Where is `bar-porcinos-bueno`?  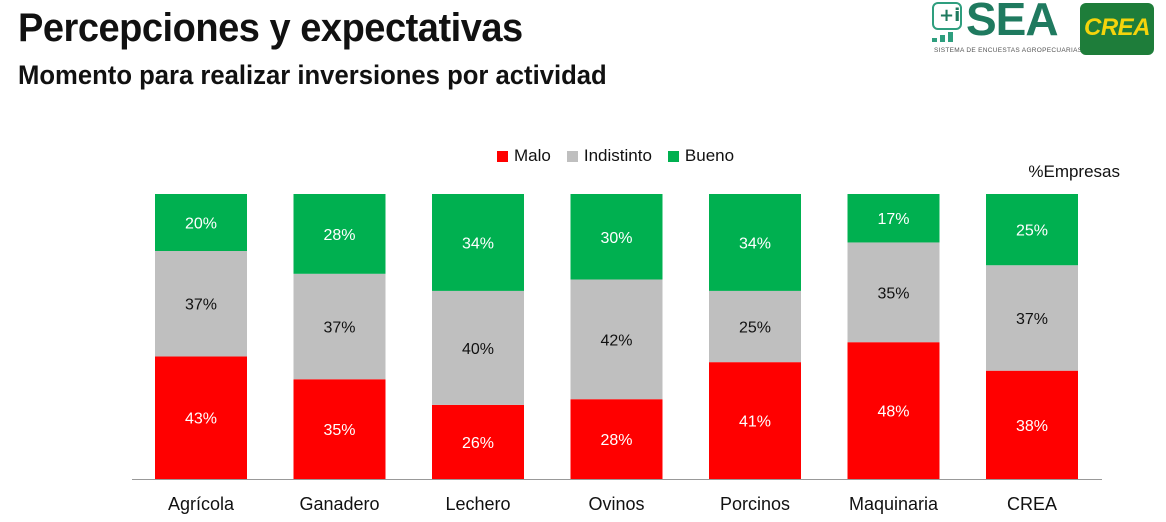
bar-porcinos-bueno is located at coordinates (755, 242).